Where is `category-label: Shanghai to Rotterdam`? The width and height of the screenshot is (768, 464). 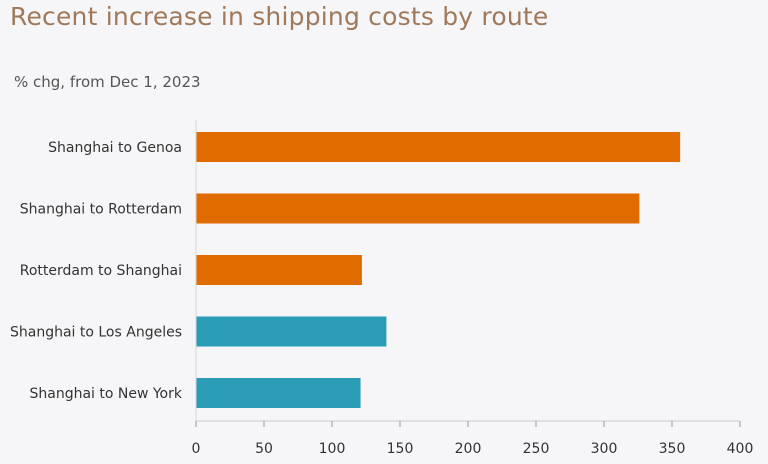 category-label: Shanghai to Rotterdam is located at coordinates (101, 210).